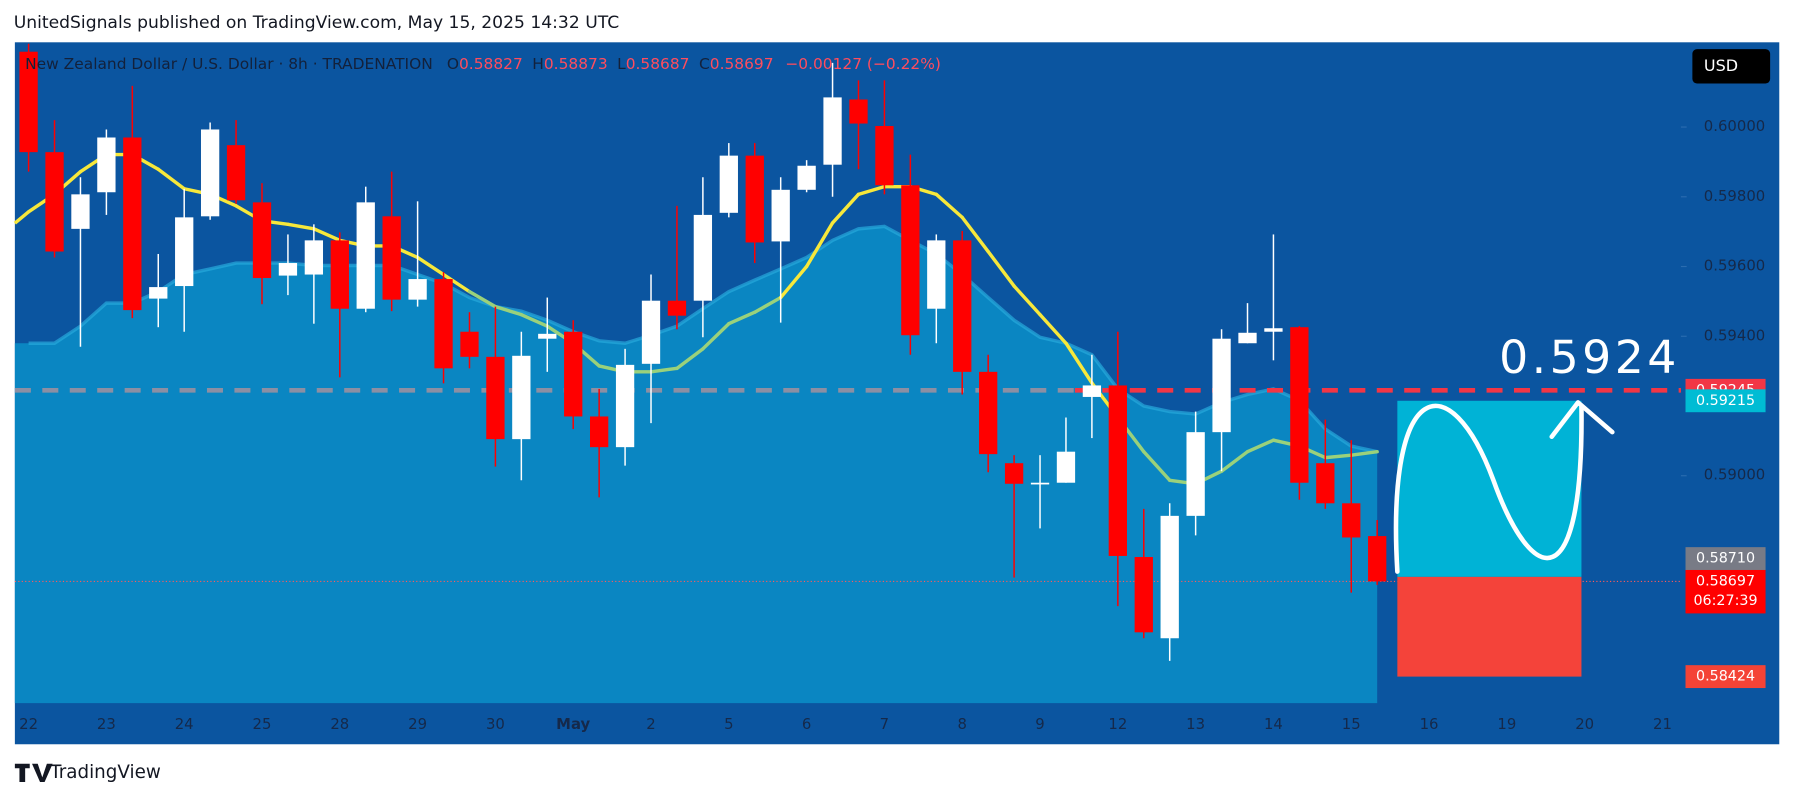  I want to click on entry-label: 0.58710, so click(1725, 559).